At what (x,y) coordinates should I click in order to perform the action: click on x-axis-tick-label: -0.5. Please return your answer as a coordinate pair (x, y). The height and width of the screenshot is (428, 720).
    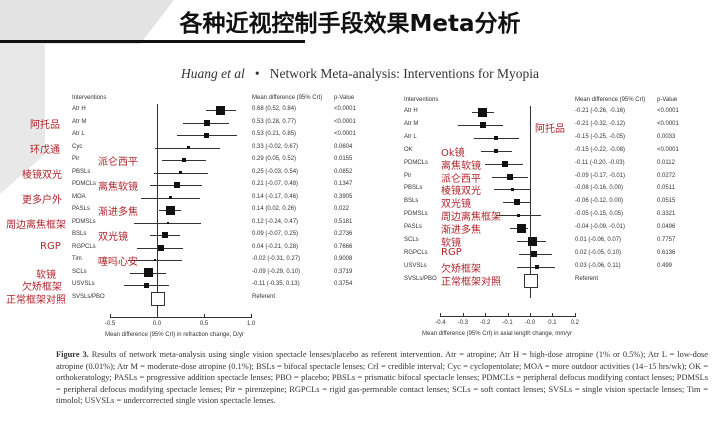
    Looking at the image, I should click on (110, 324).